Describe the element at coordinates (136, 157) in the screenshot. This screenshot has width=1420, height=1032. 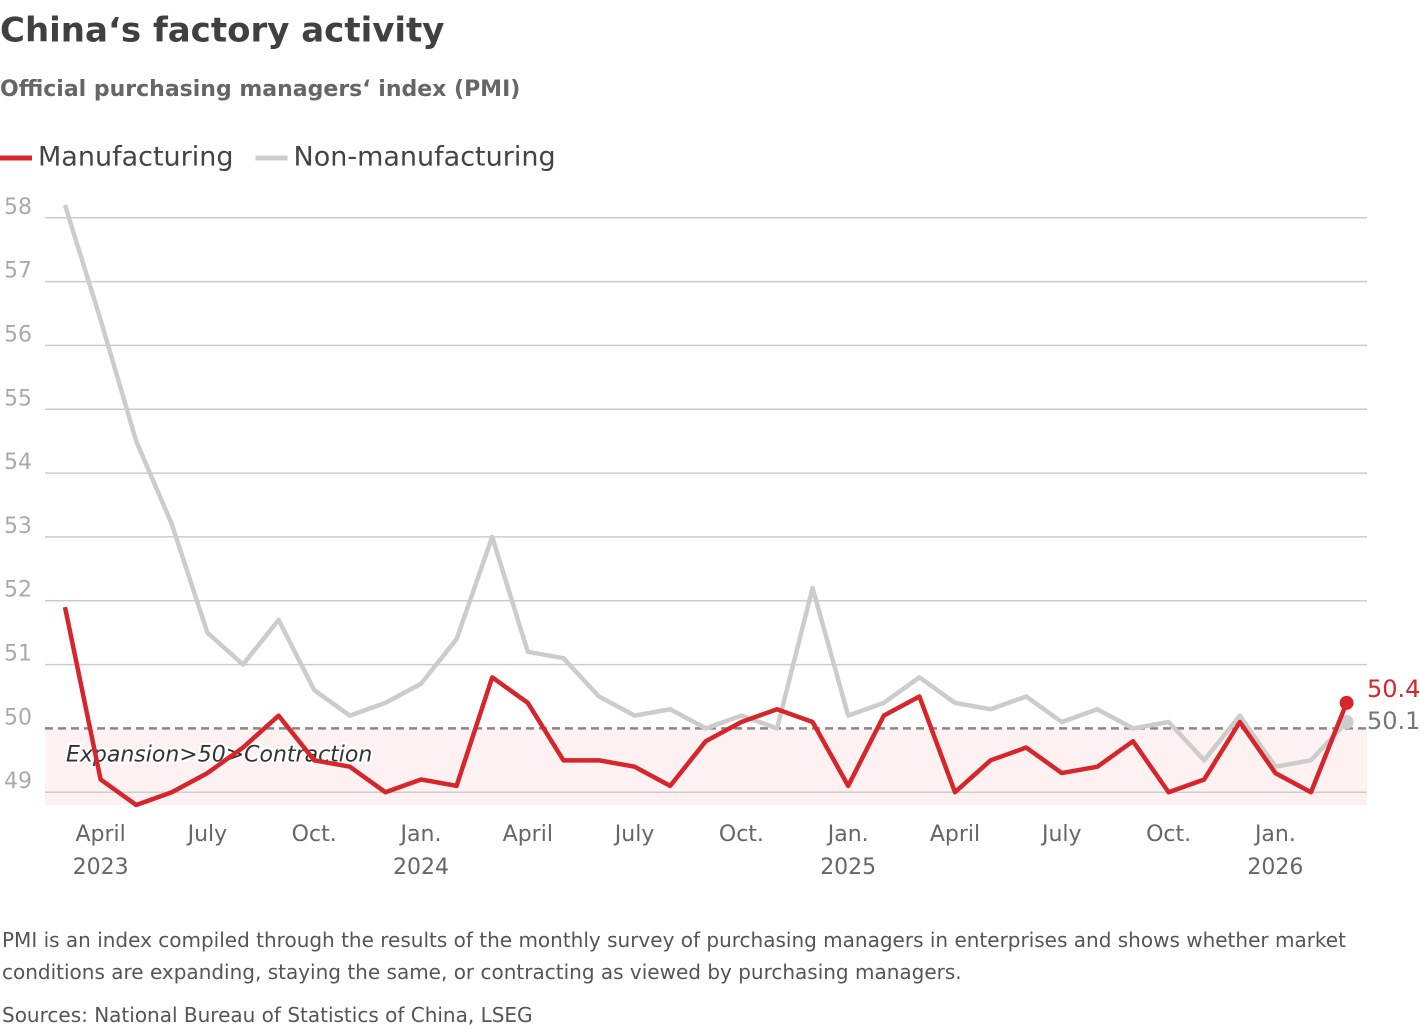
I see `legend-label: Manufacturing` at that location.